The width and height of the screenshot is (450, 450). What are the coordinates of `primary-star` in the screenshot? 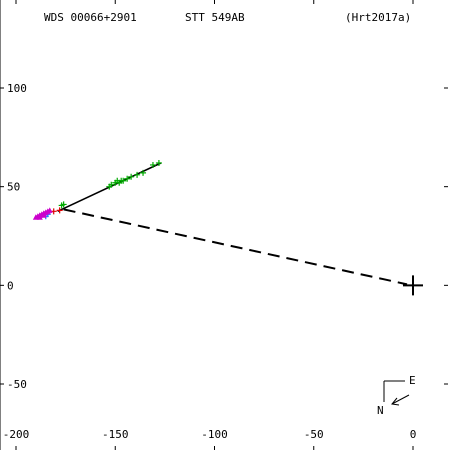 It's located at (413, 285).